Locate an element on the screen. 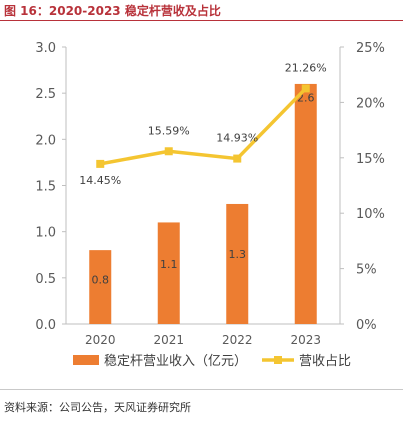 The image size is (403, 422). title-underline is located at coordinates (201, 20).